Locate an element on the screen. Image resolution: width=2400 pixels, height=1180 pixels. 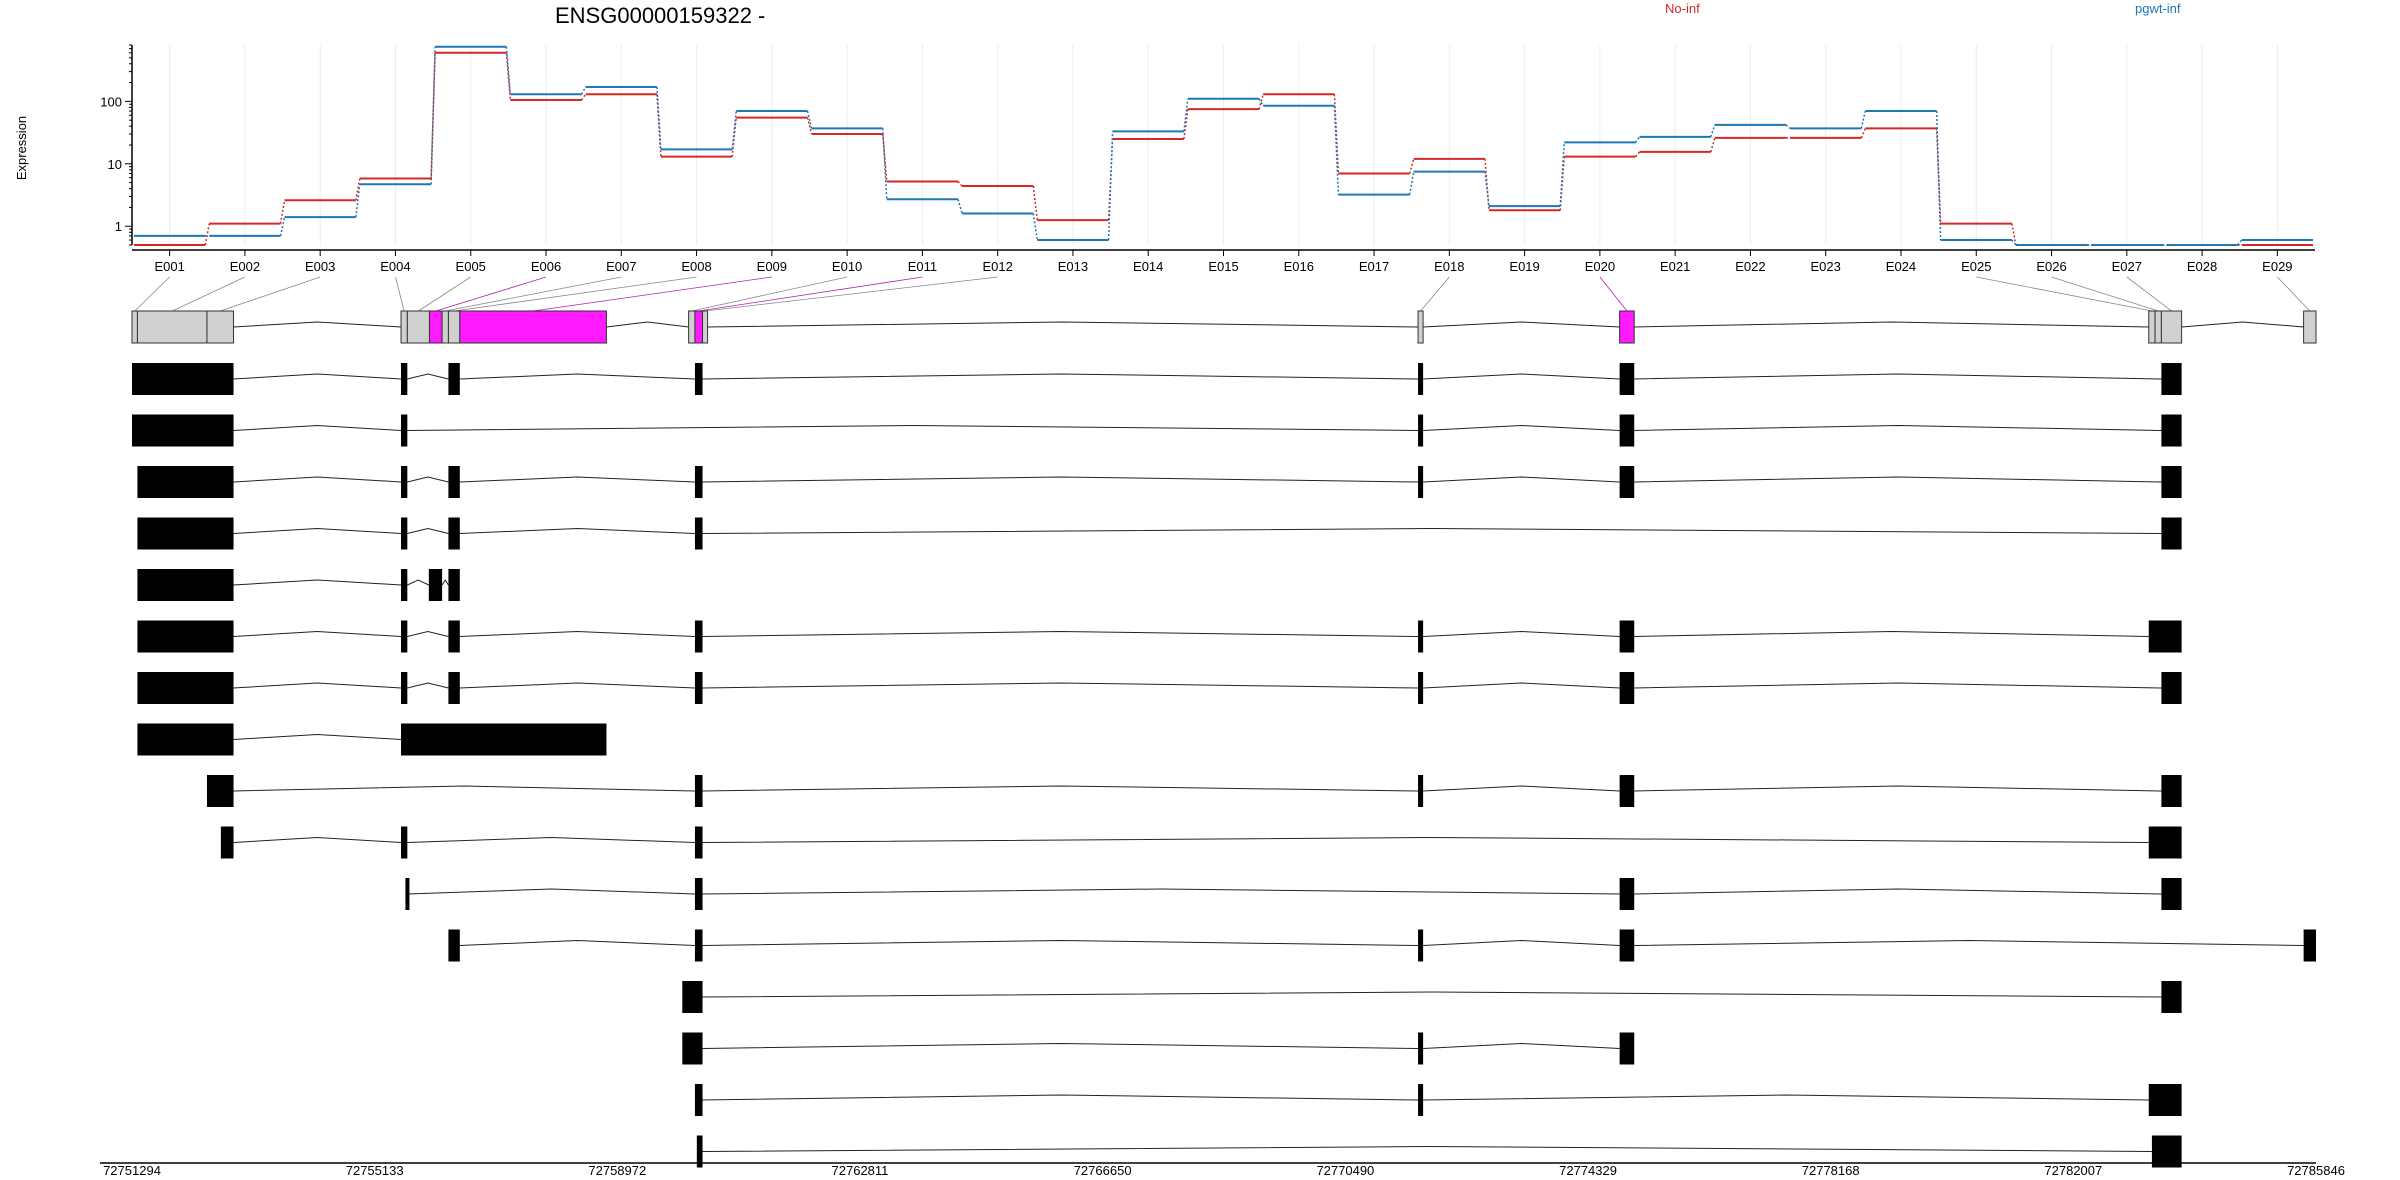
coord-tick-label: 72778168 is located at coordinates (1831, 1170).